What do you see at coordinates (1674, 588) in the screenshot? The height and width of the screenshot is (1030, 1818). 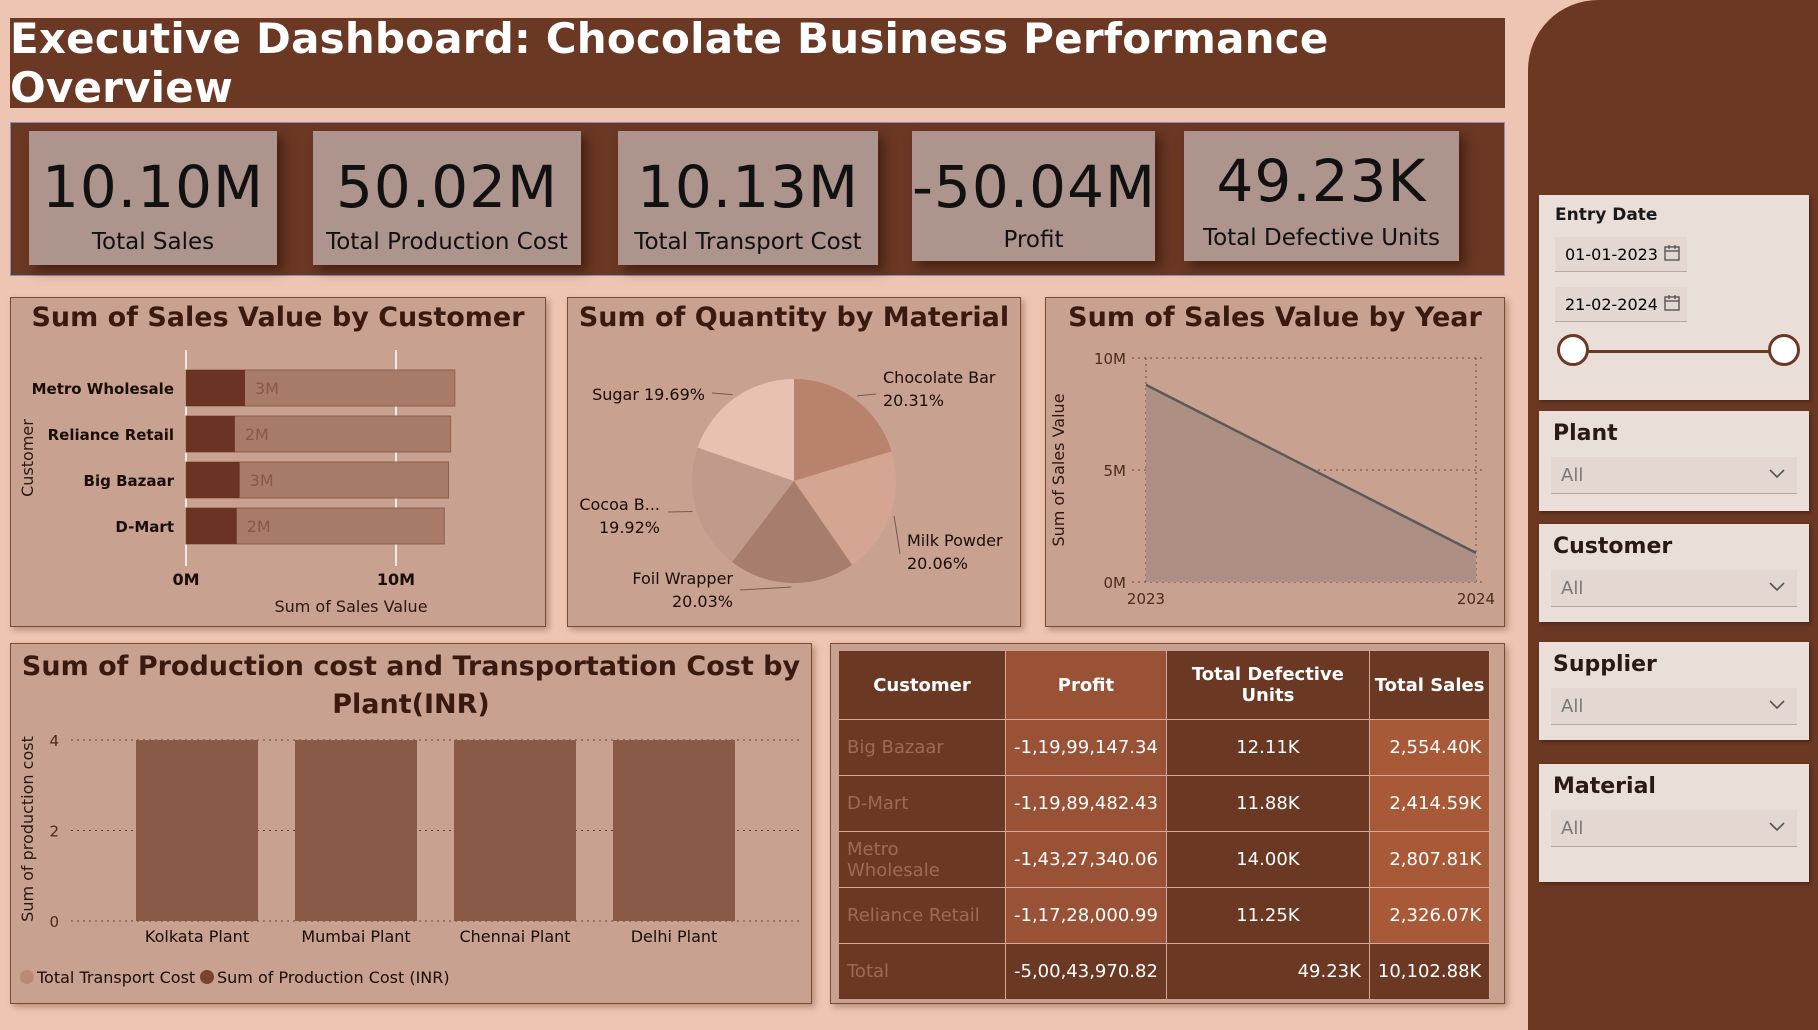 I see `customer-dropdown: All` at bounding box center [1674, 588].